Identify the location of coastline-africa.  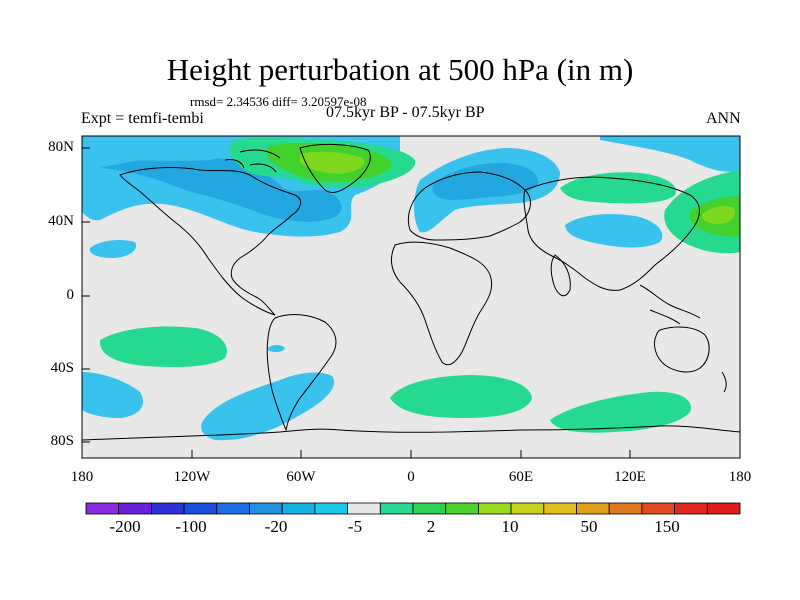
(441, 303).